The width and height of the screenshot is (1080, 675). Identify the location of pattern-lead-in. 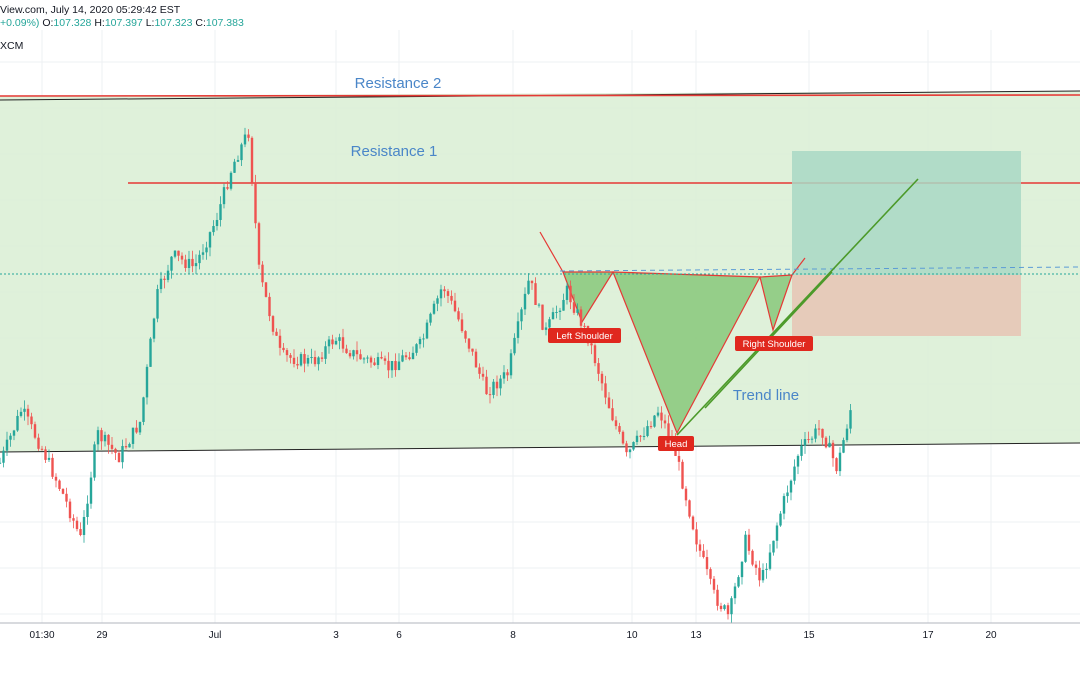
(551, 252).